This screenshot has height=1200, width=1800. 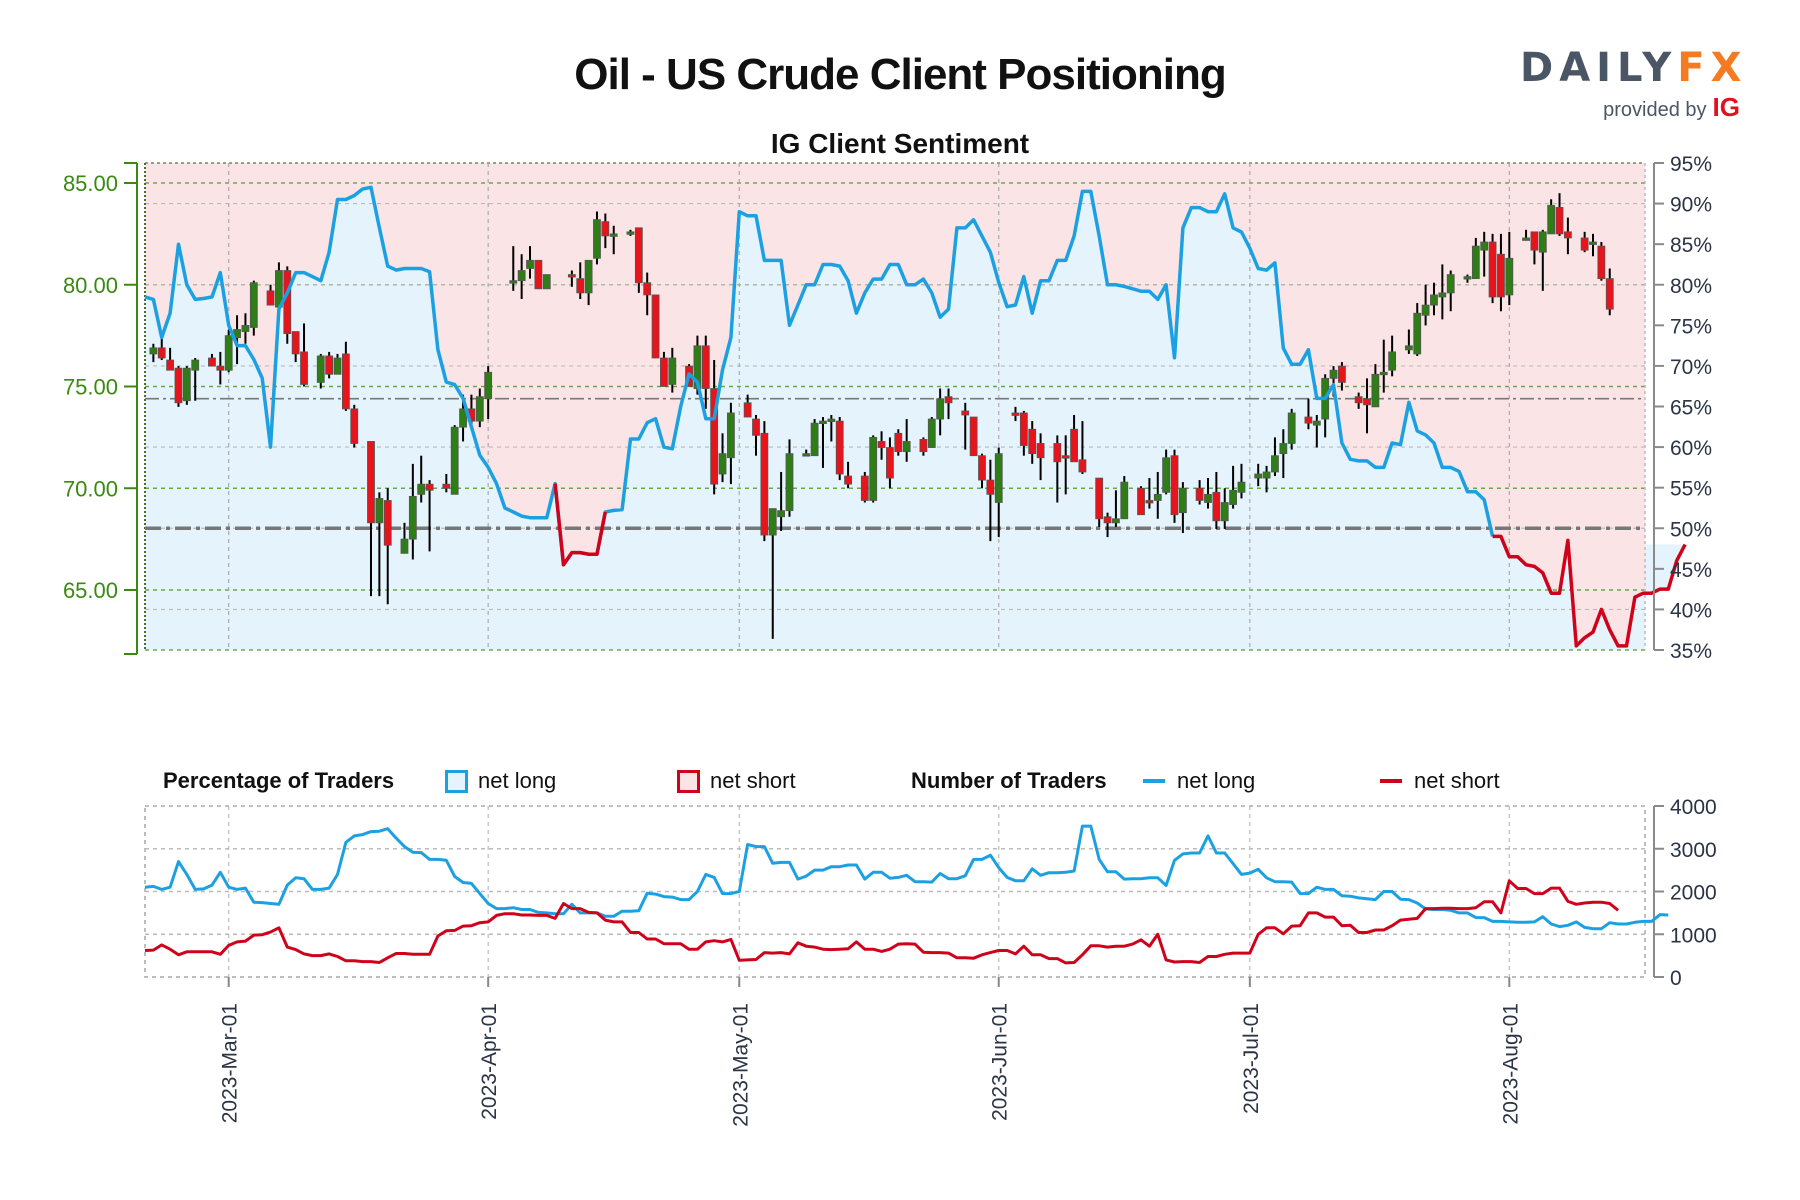 What do you see at coordinates (1693, 893) in the screenshot?
I see `count-tick-label: 2000` at bounding box center [1693, 893].